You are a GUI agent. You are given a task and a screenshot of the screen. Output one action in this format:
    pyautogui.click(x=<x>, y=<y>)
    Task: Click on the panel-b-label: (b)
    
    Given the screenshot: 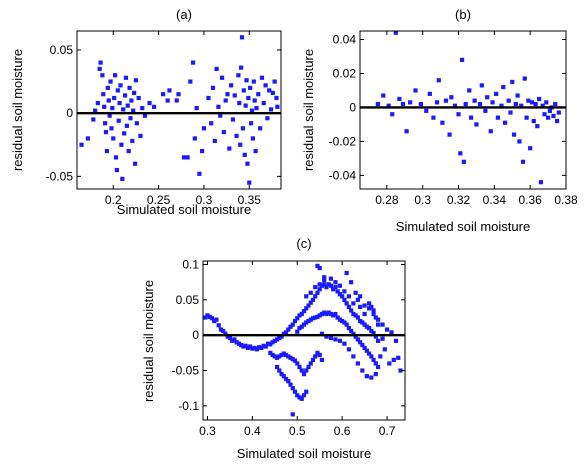 What is the action you would take?
    pyautogui.click(x=463, y=14)
    